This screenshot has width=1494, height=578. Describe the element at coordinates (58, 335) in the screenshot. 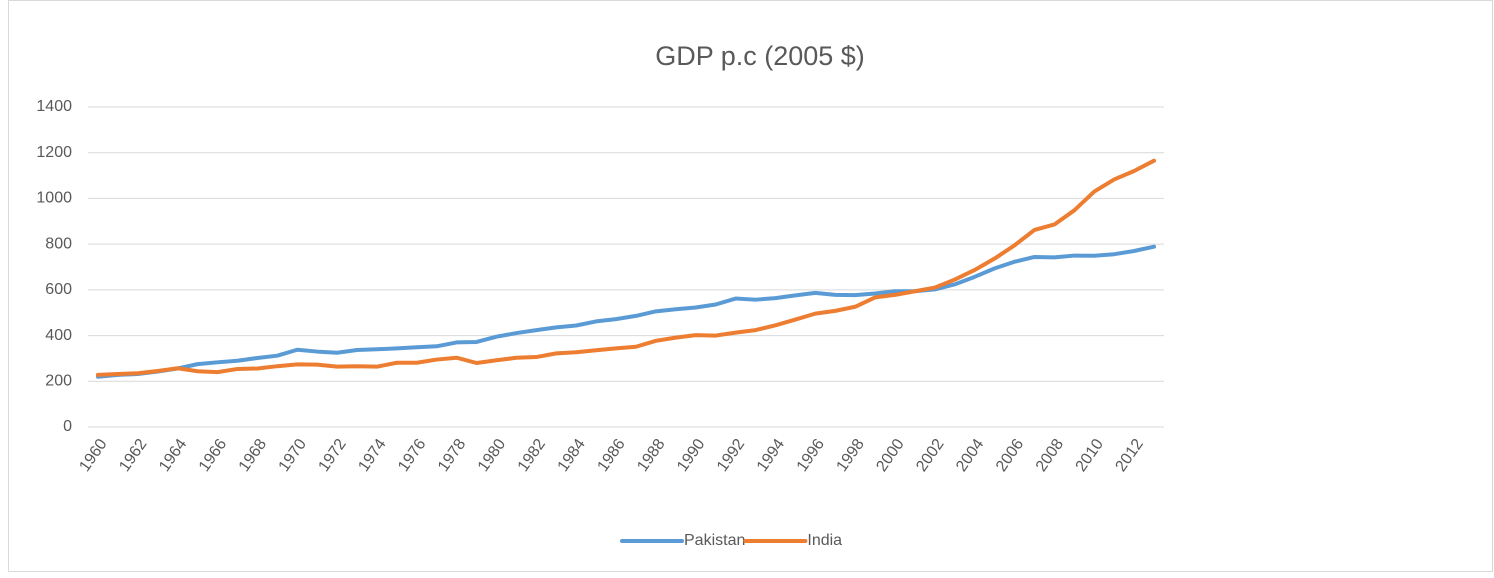

I see `y-tick-label: 400` at that location.